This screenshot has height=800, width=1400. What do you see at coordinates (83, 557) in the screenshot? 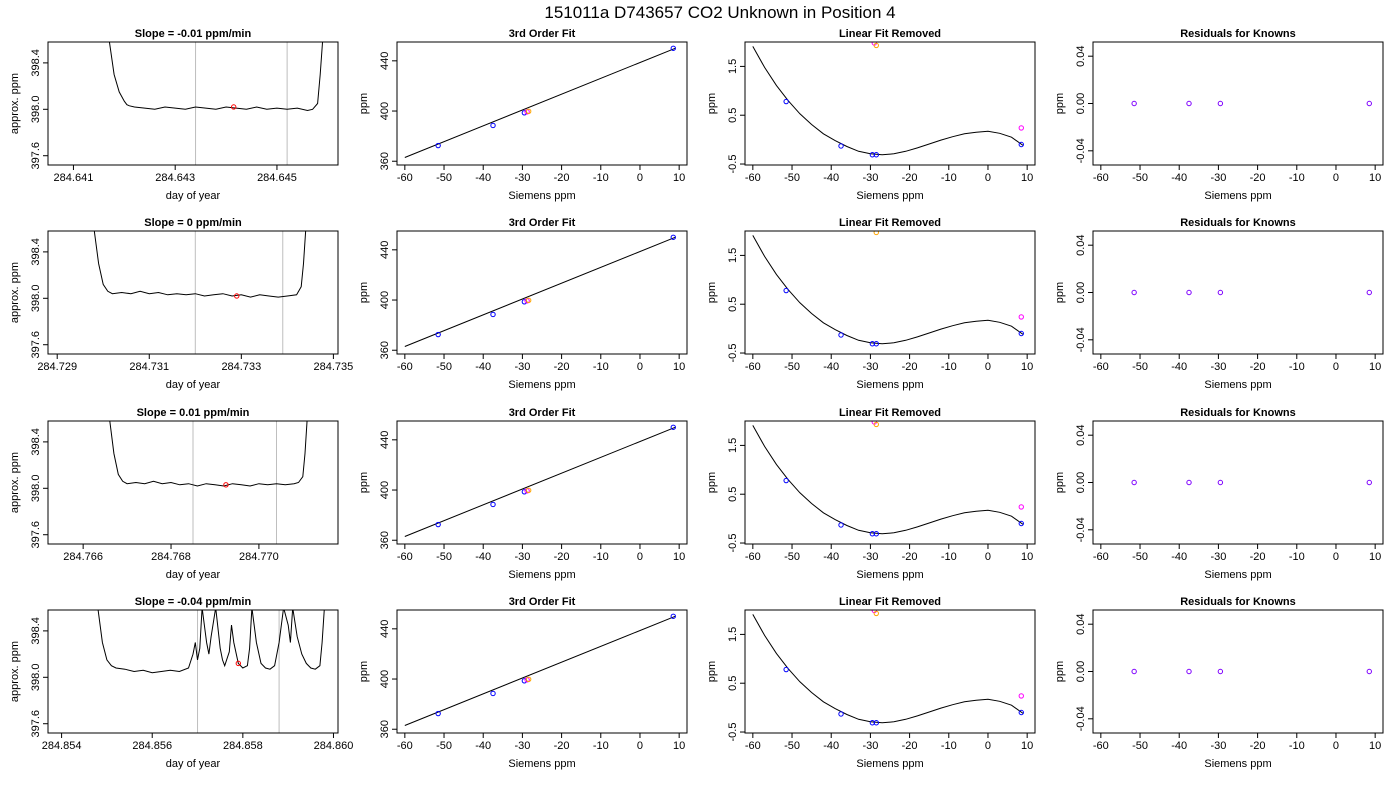
I see `x-tick-label: 284.766` at bounding box center [83, 557].